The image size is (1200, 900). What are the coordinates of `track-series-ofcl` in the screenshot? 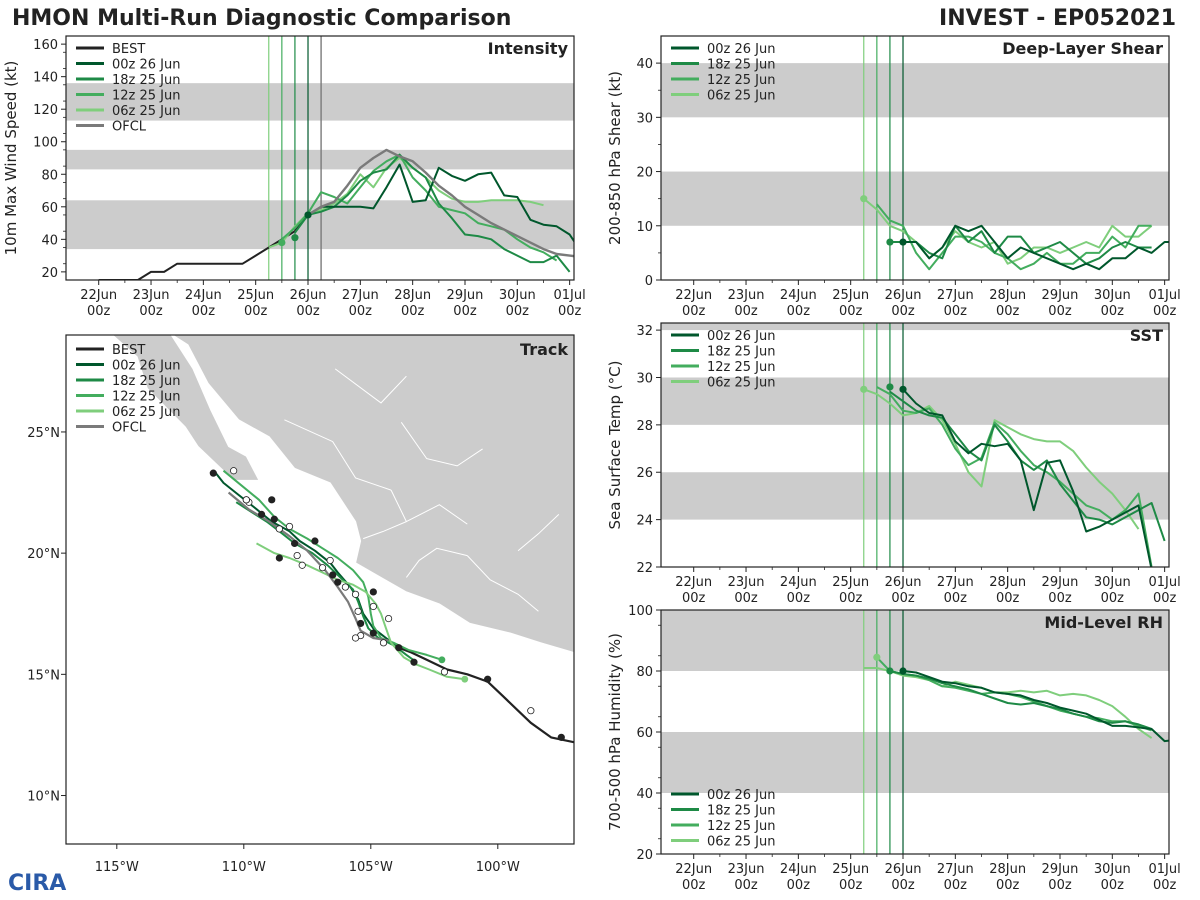 It's located at (308, 566).